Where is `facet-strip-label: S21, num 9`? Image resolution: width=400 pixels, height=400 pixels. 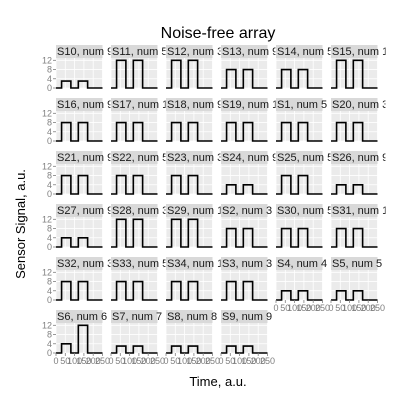
facet-strip-label: S21, num 9 is located at coordinates (85, 158).